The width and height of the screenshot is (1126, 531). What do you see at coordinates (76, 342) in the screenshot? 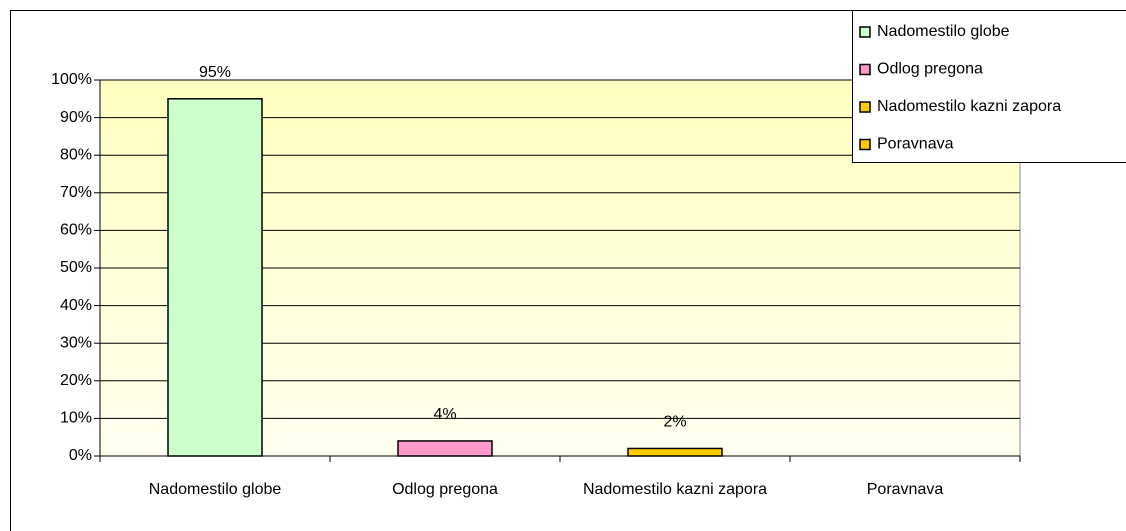
I see `y-tick-label: 30%` at bounding box center [76, 342].